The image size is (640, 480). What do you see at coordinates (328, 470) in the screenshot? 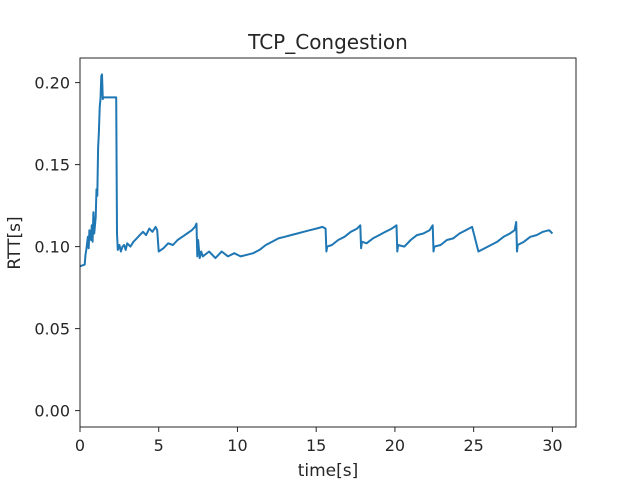
I see `x-axis-label: time[s]` at bounding box center [328, 470].